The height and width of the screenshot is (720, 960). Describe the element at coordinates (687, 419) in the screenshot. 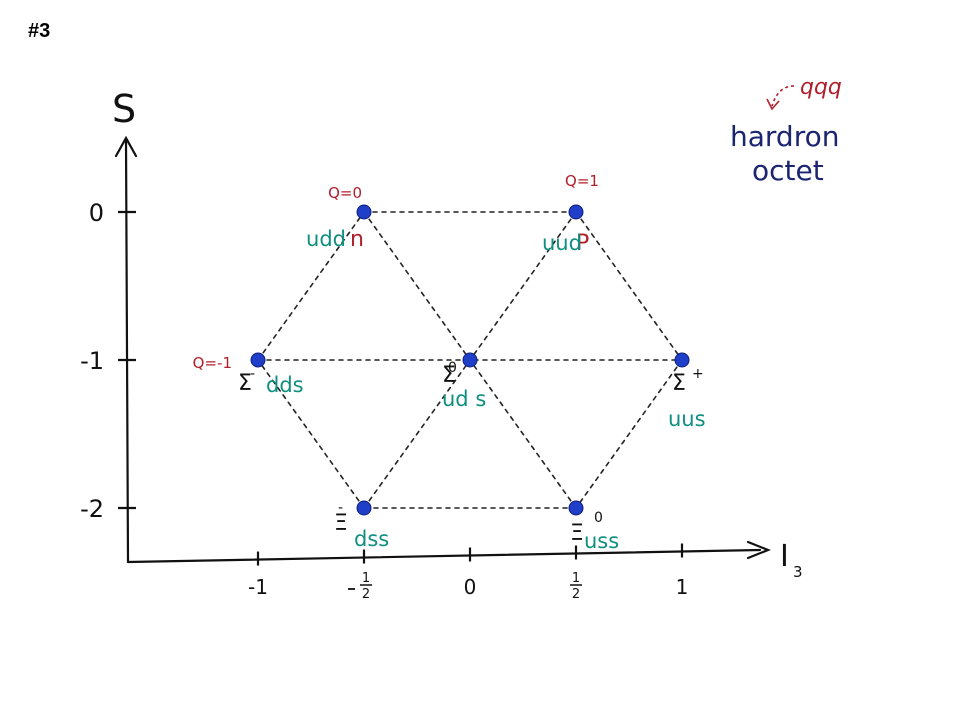

I see `quark-content-sigma-plus: uus` at that location.